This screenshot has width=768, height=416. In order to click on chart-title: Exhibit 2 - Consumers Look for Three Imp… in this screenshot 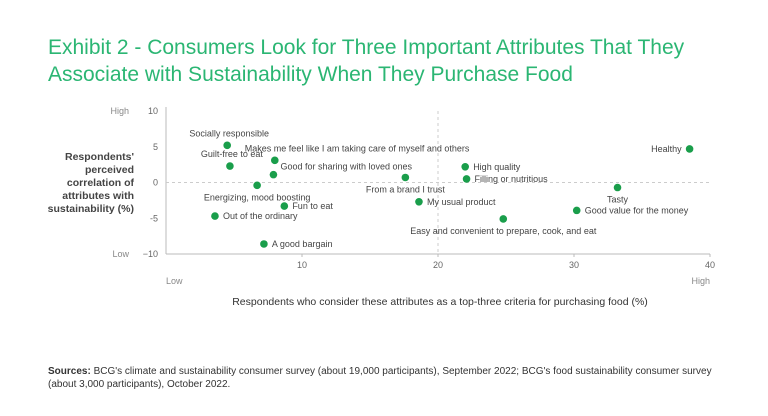, I will do `click(366, 61)`.